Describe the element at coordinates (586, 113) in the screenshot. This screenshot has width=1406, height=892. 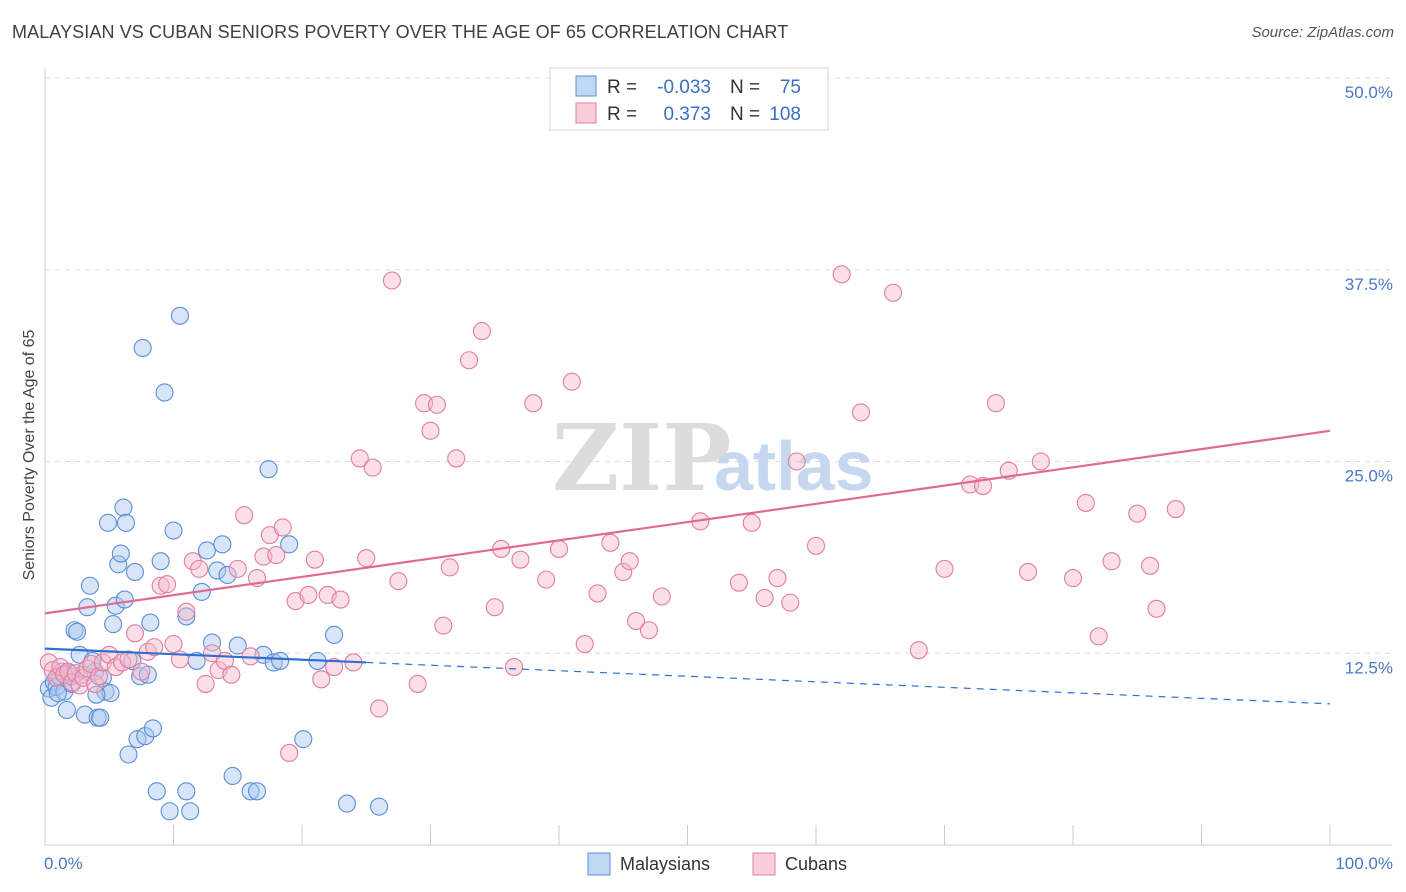
I see `legend-swatch-cubans` at that location.